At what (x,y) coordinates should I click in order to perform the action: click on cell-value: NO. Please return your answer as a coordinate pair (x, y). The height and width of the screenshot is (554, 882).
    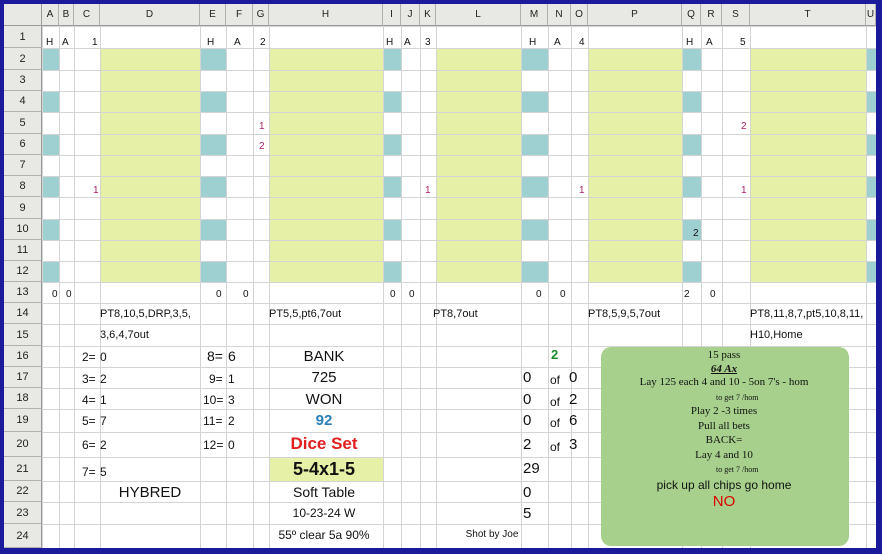
    Looking at the image, I should click on (724, 501).